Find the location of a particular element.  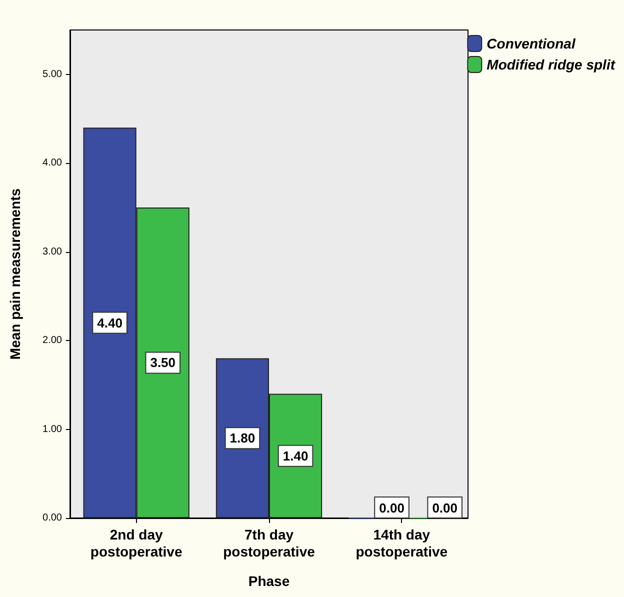

y-tick-label: 3.00 is located at coordinates (52, 252).